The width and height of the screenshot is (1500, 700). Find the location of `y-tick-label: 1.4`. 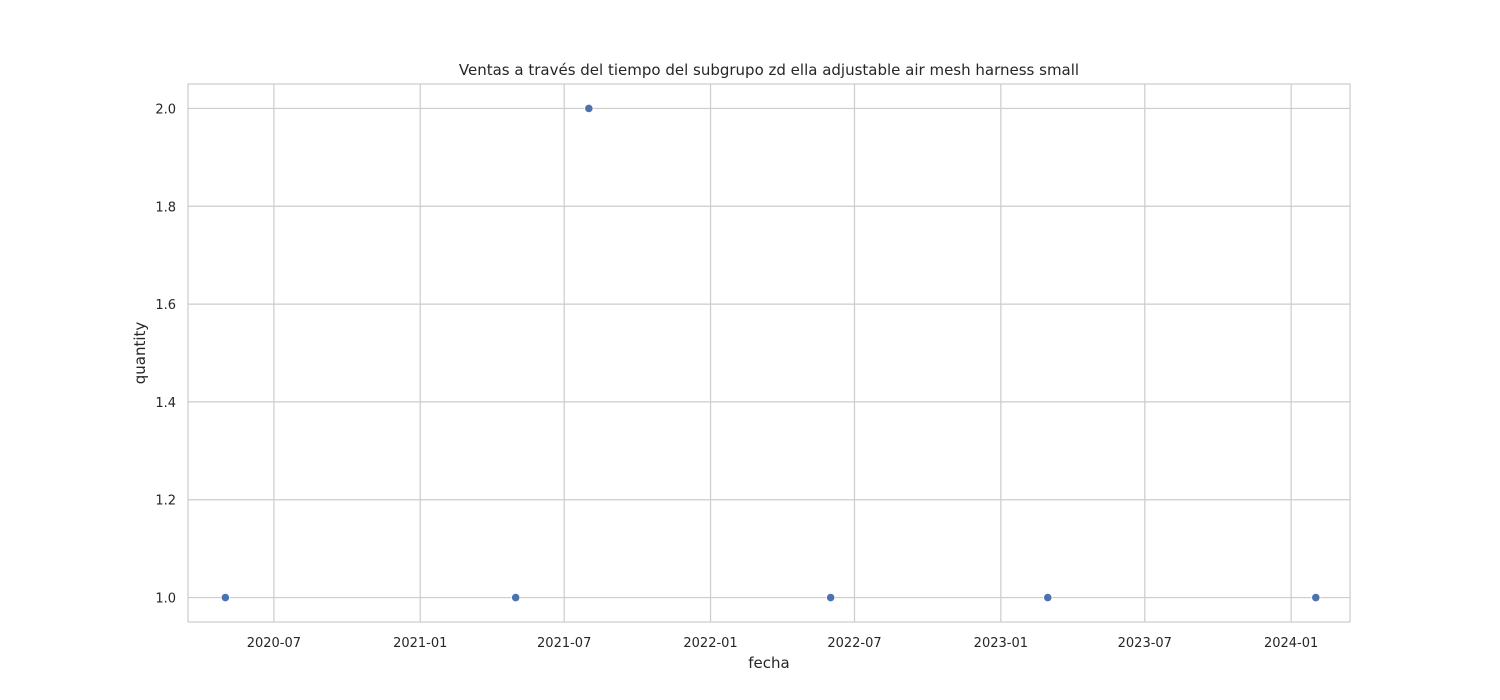

y-tick-label: 1.4 is located at coordinates (165, 403).